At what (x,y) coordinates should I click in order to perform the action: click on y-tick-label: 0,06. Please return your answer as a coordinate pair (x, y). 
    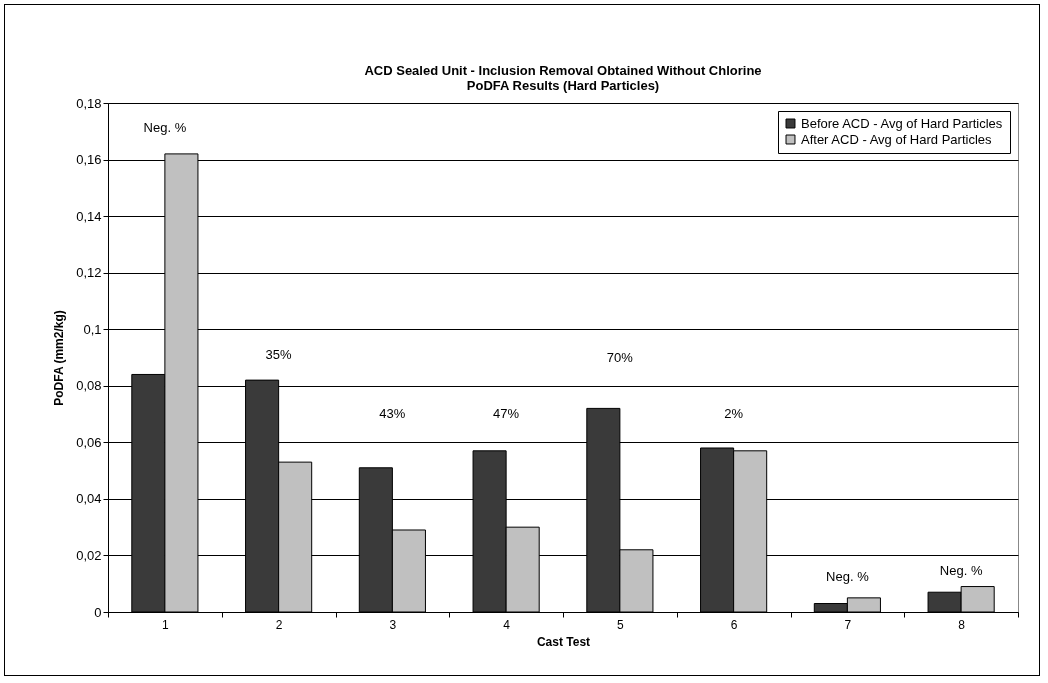
    Looking at the image, I should click on (89, 442).